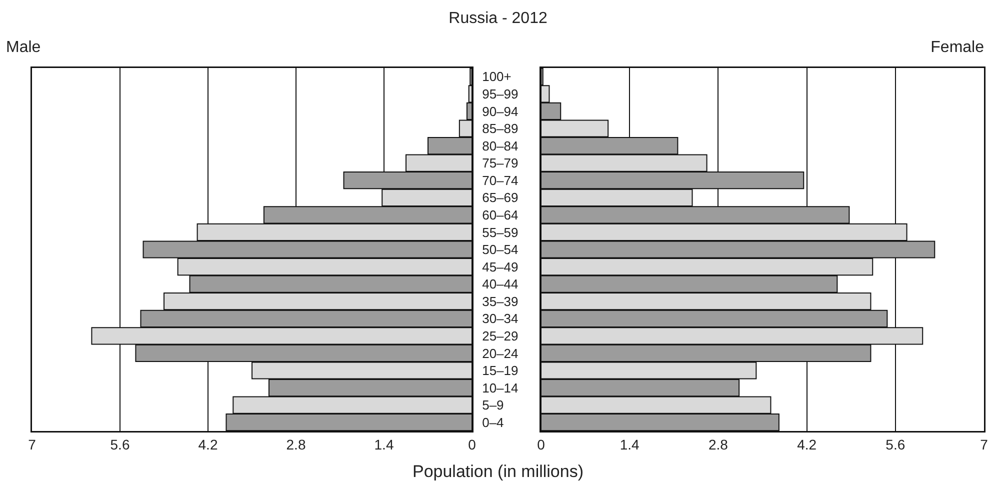 The height and width of the screenshot is (498, 996). Describe the element at coordinates (23, 48) in the screenshot. I see `text: Male` at that location.